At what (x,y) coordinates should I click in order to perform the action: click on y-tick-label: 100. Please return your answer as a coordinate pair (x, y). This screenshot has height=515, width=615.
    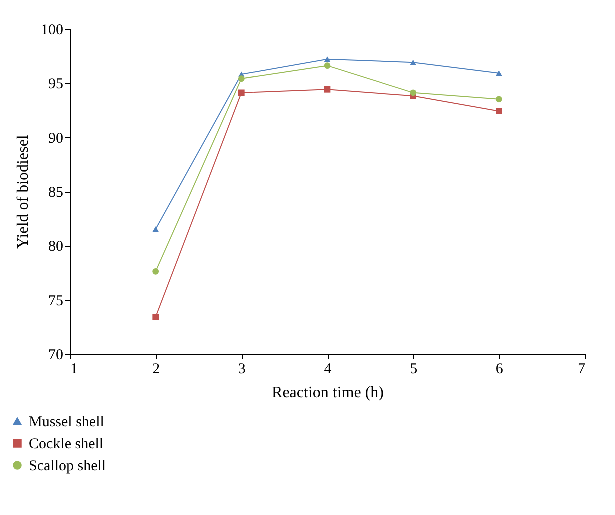
    Looking at the image, I should click on (52, 30).